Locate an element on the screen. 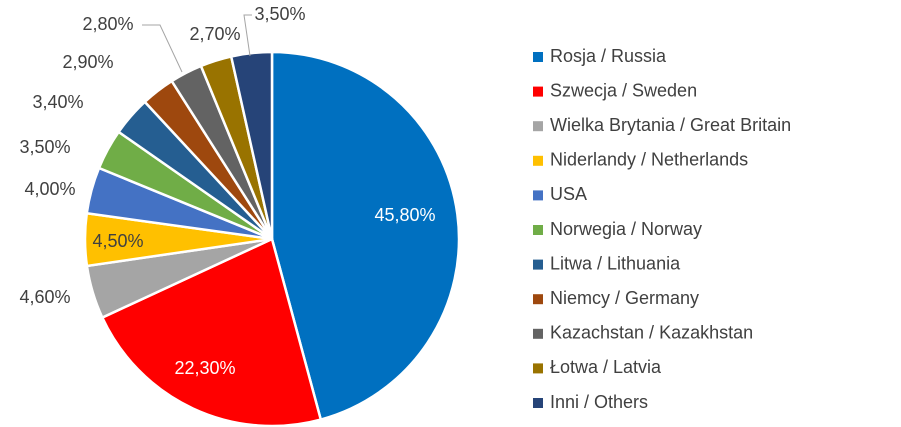 The height and width of the screenshot is (427, 901). legend-label: Niemcy / Germany is located at coordinates (624, 298).